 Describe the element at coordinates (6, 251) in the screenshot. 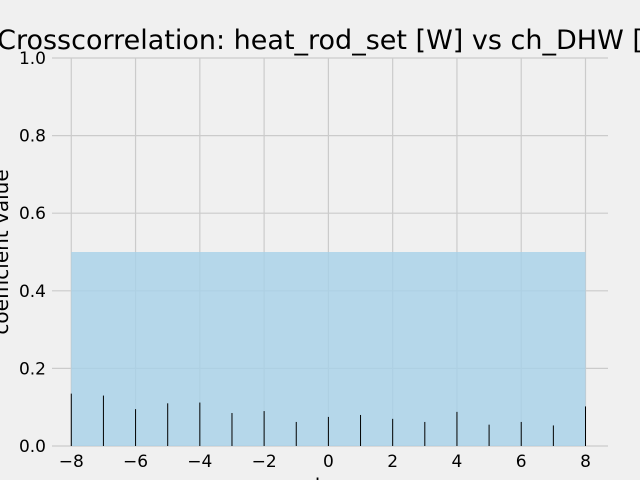

I see `y-axis-label: coefficient value` at that location.